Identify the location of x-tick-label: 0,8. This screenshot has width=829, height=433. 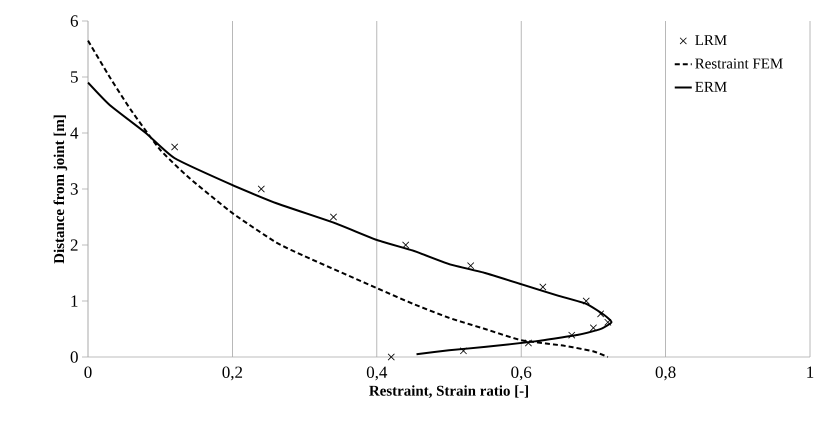
(666, 373).